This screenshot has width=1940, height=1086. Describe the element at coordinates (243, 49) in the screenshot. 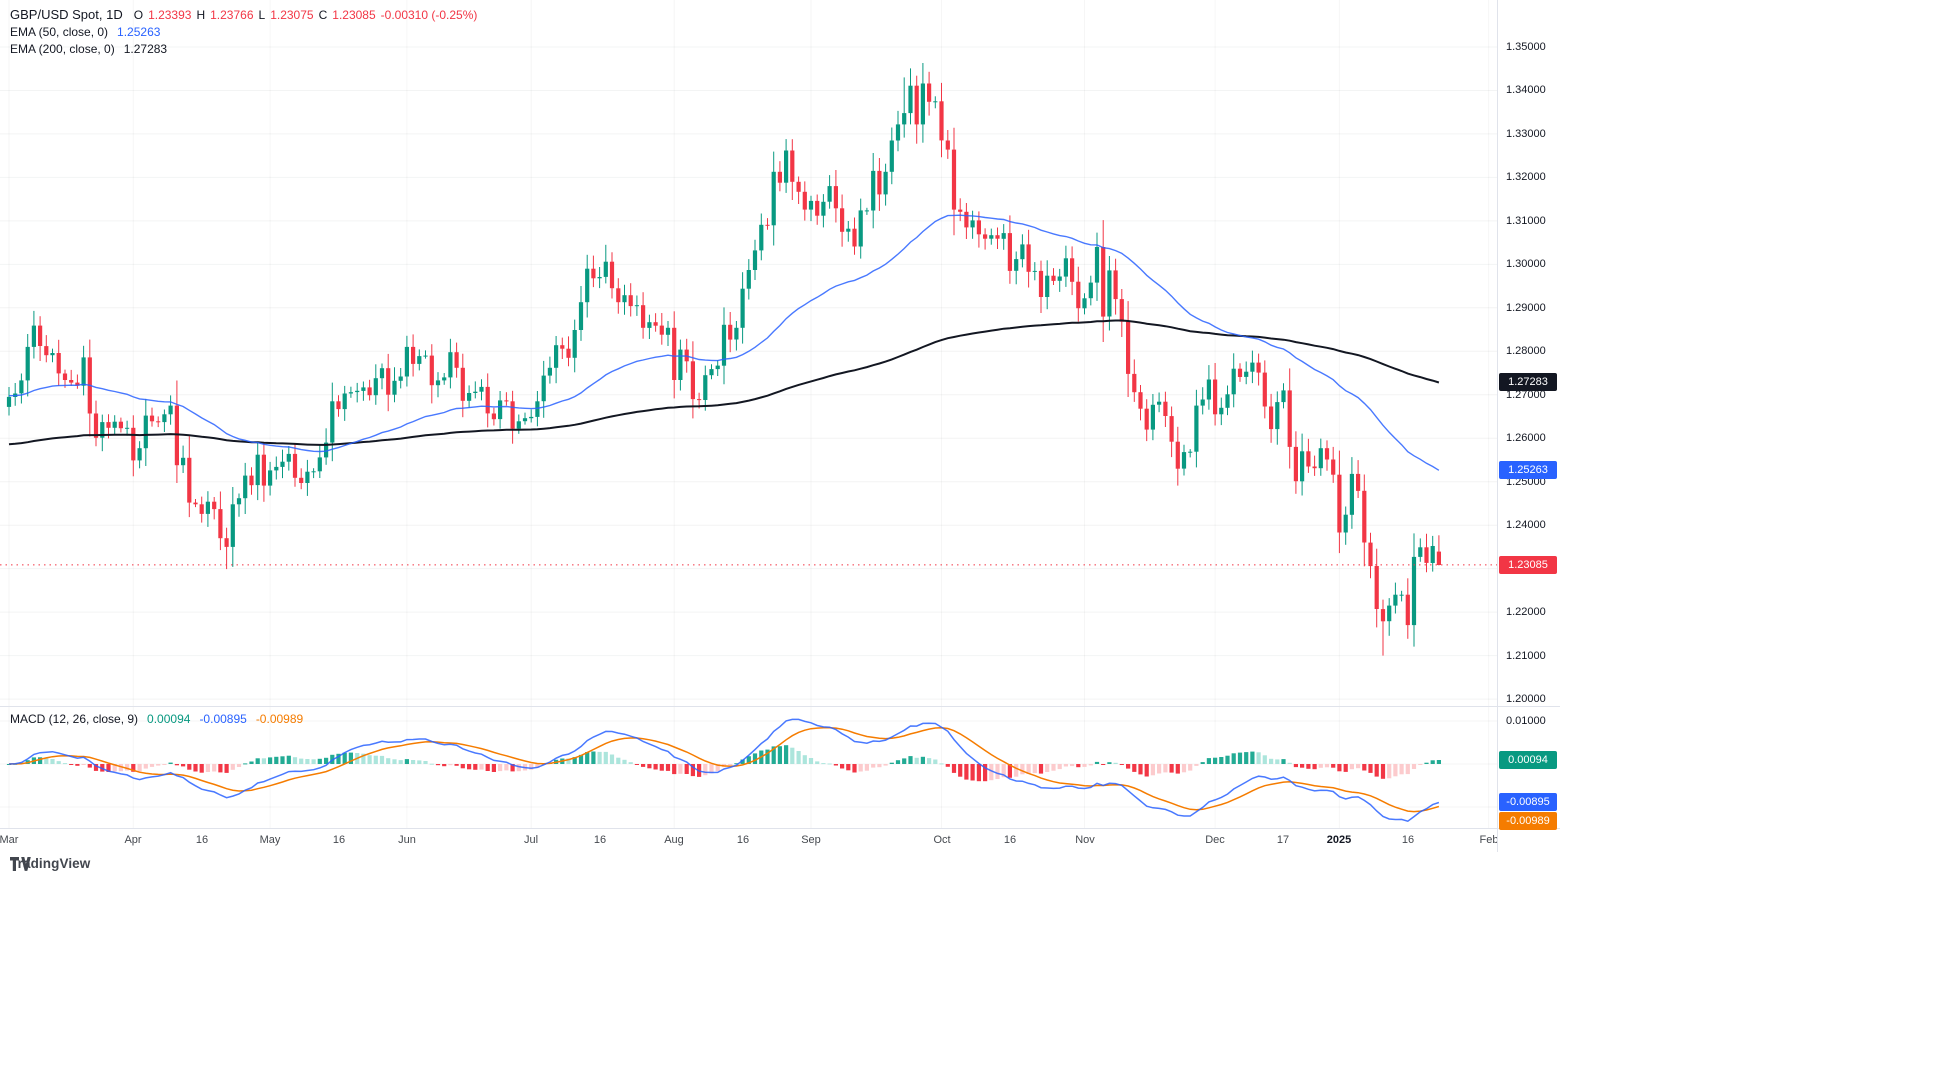

I see `ema200-legend-row: EMA (200, close, 0) 1.27283` at that location.